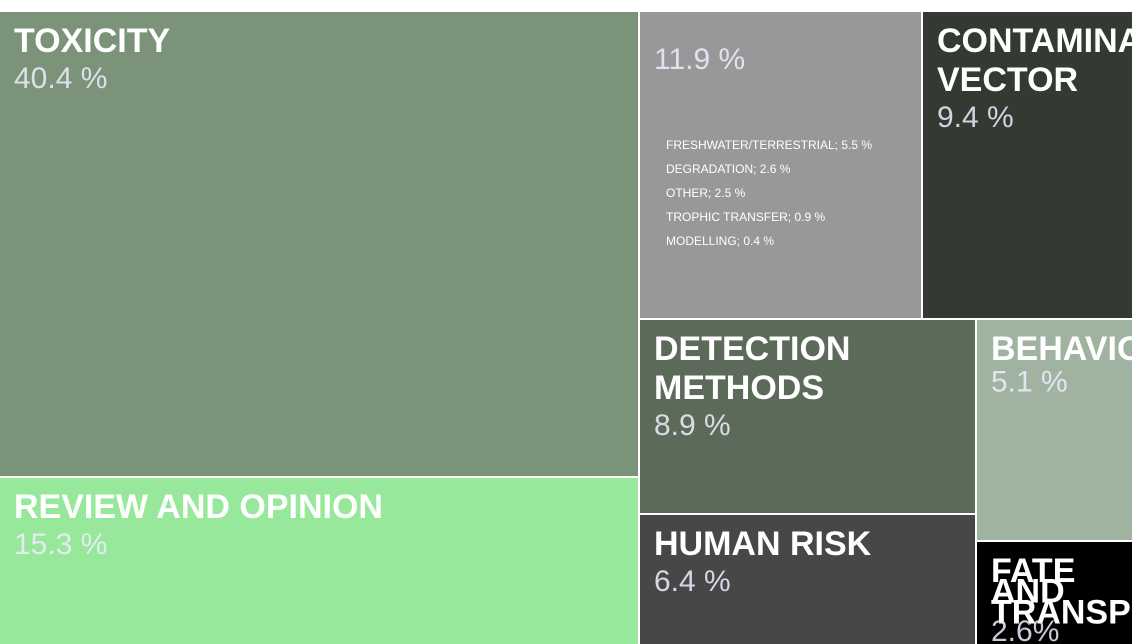 This screenshot has width=1132, height=644. Describe the element at coordinates (92, 41) in the screenshot. I see `tile-name: TOXICITY` at that location.